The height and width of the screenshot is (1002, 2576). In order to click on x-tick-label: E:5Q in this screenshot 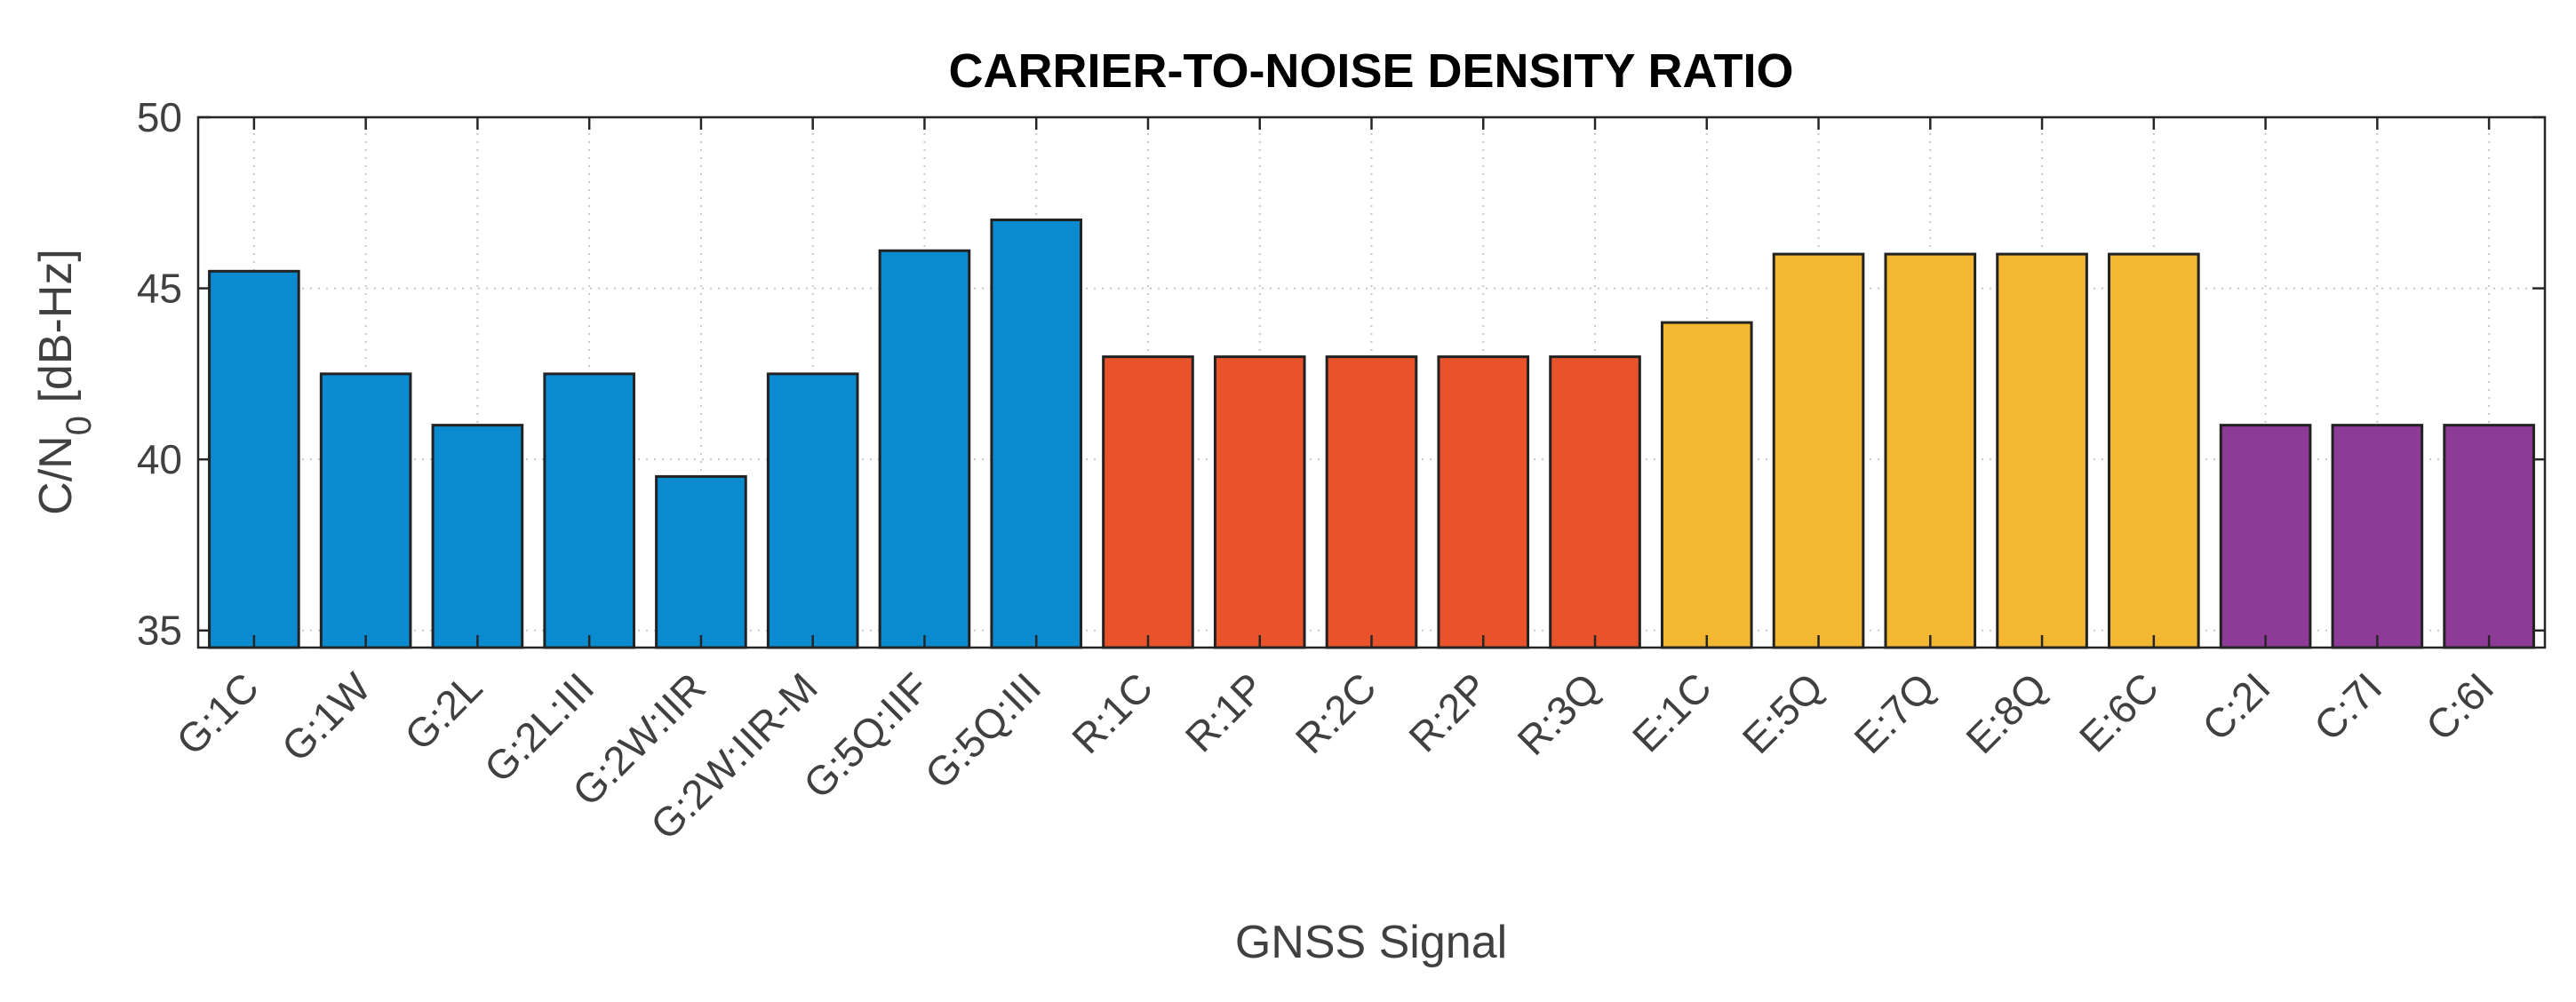, I will do `click(1783, 713)`.